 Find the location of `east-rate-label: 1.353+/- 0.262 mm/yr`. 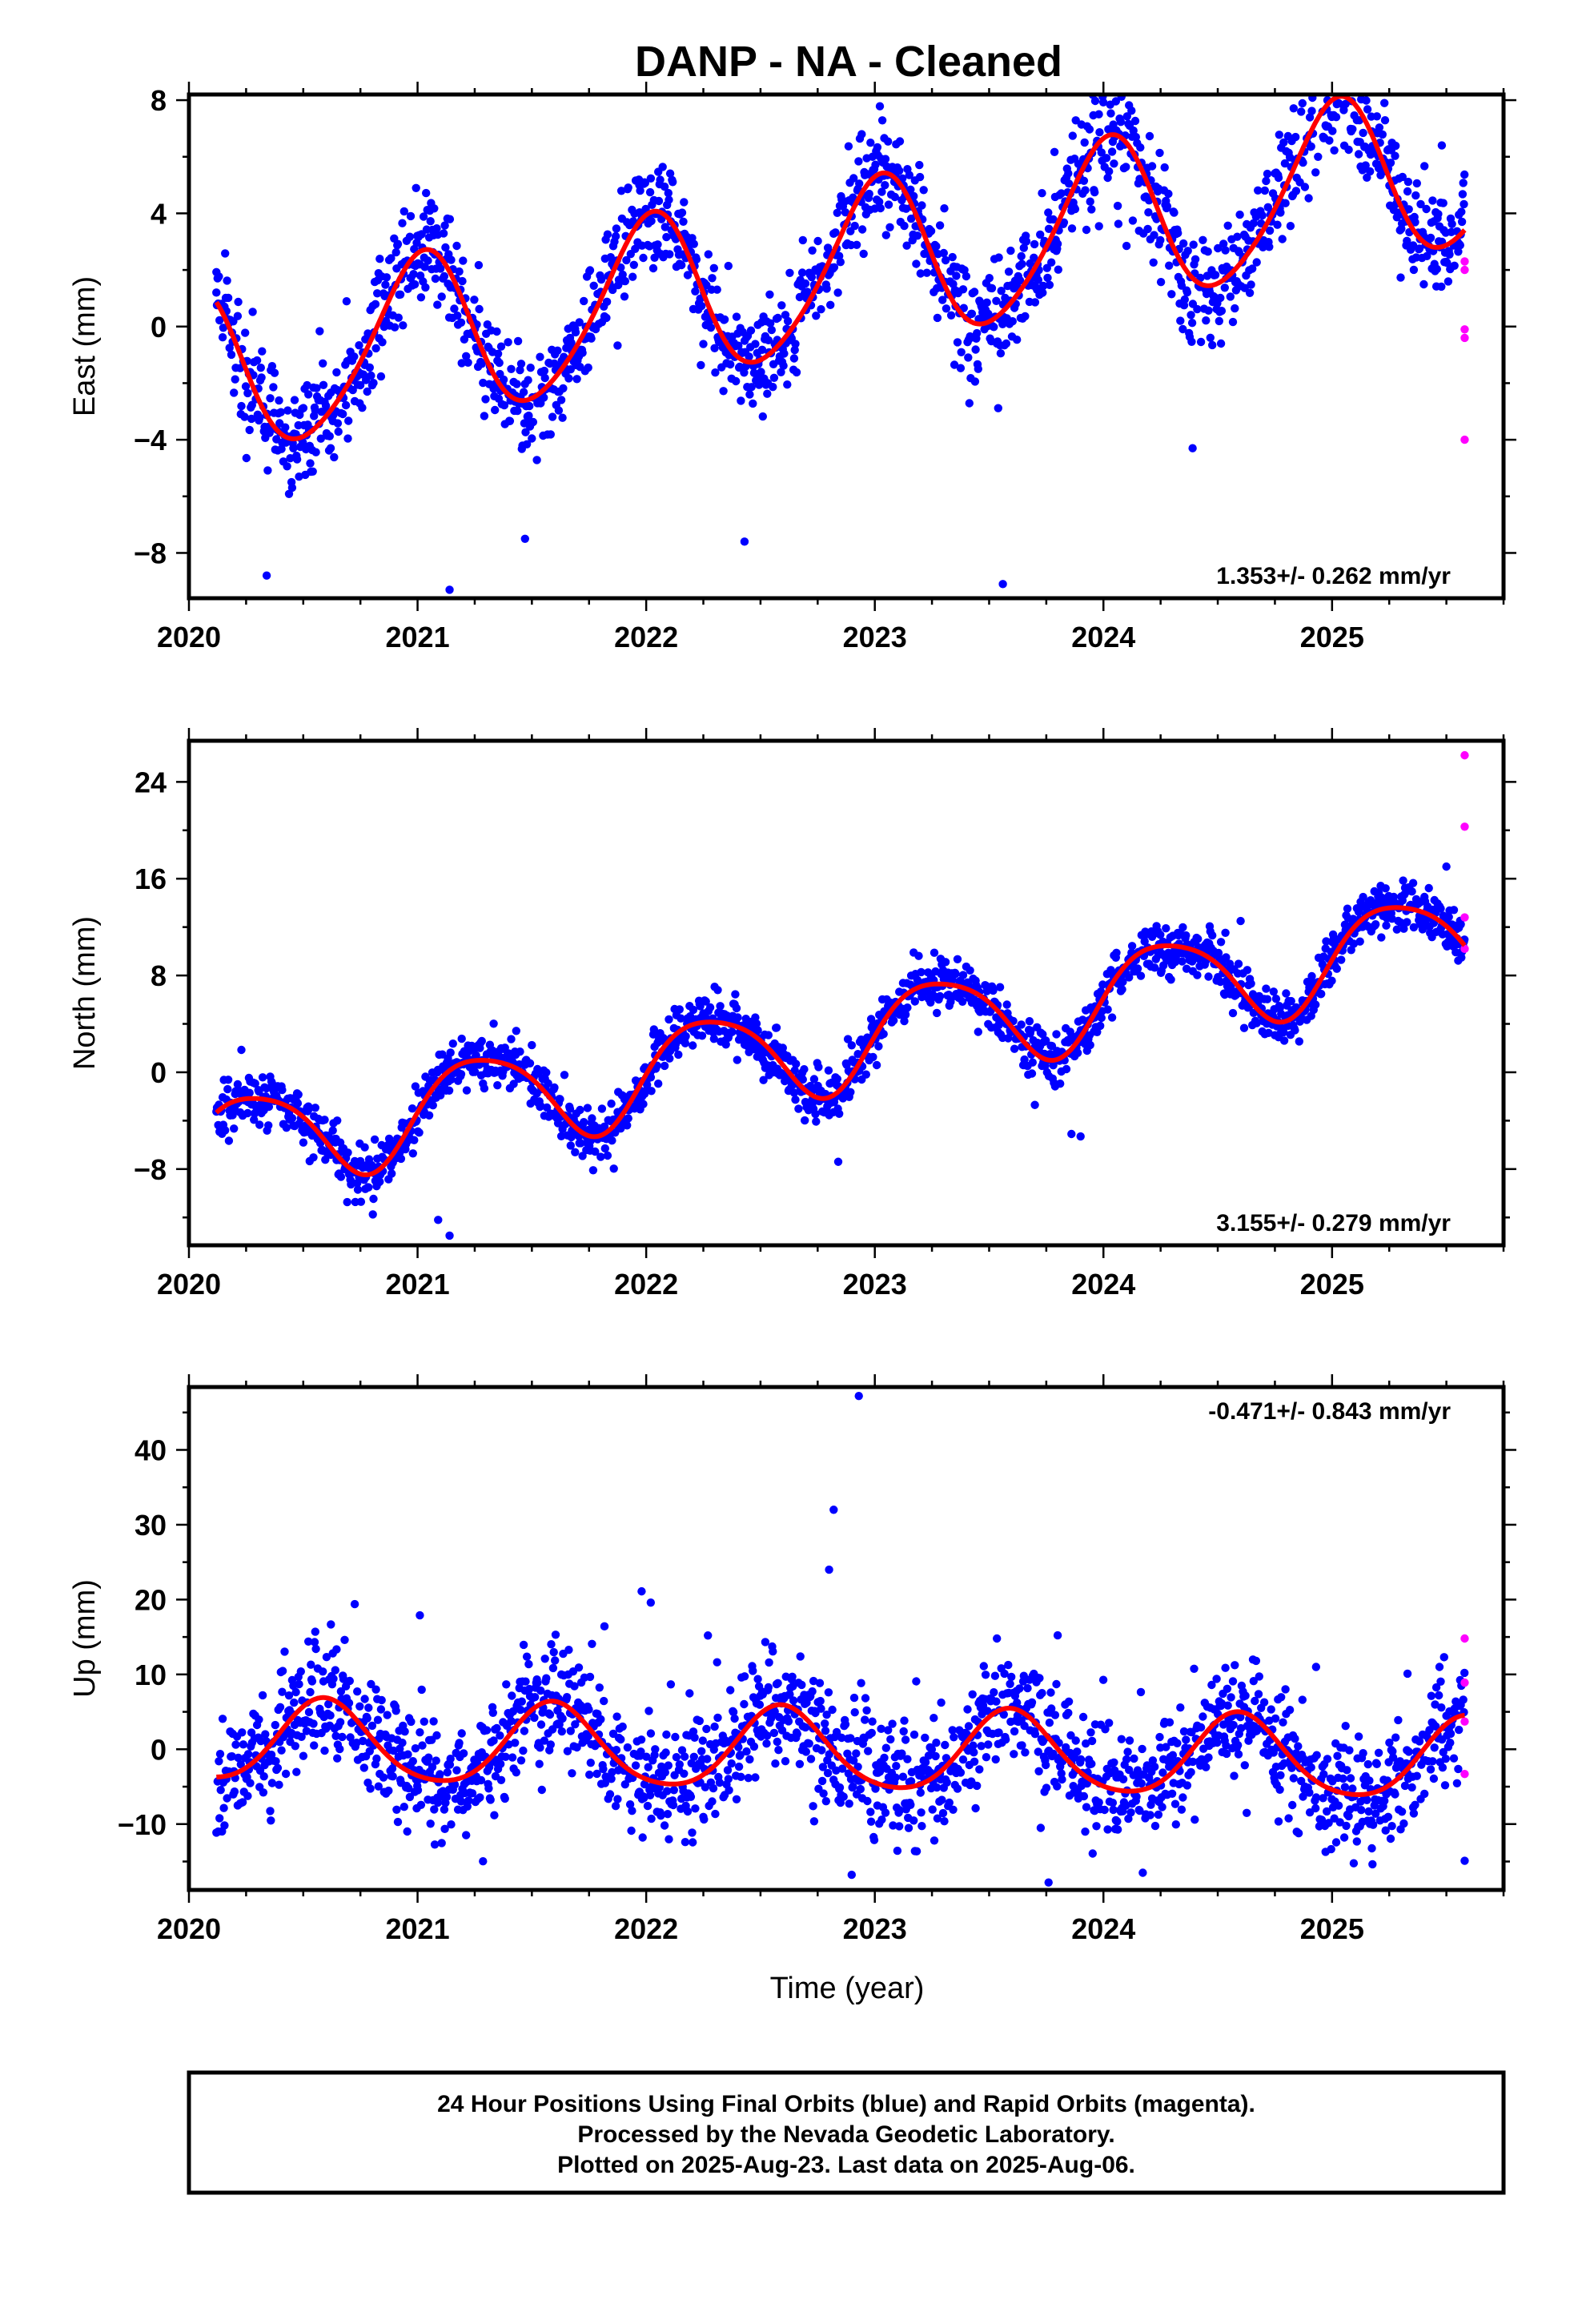

east-rate-label: 1.353+/- 0.262 mm/yr is located at coordinates (1333, 576).